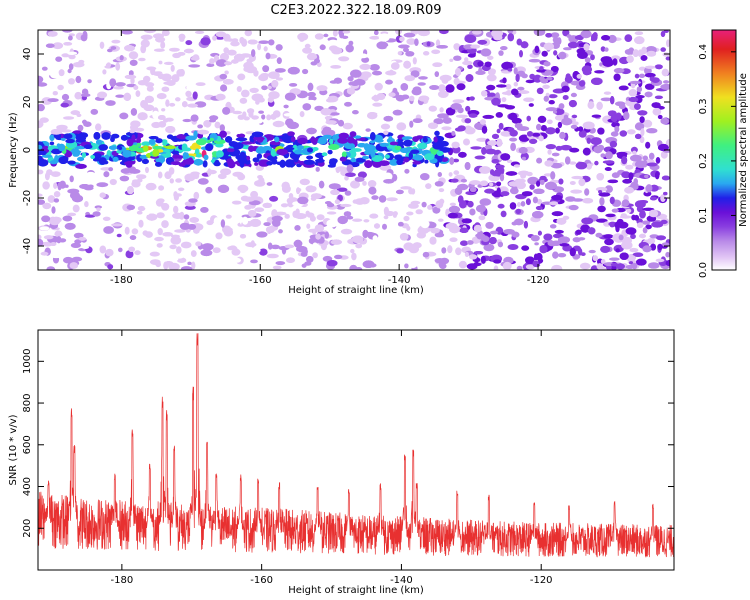  Describe the element at coordinates (27, 361) in the screenshot. I see `snr-y-tick-label: 1000` at that location.